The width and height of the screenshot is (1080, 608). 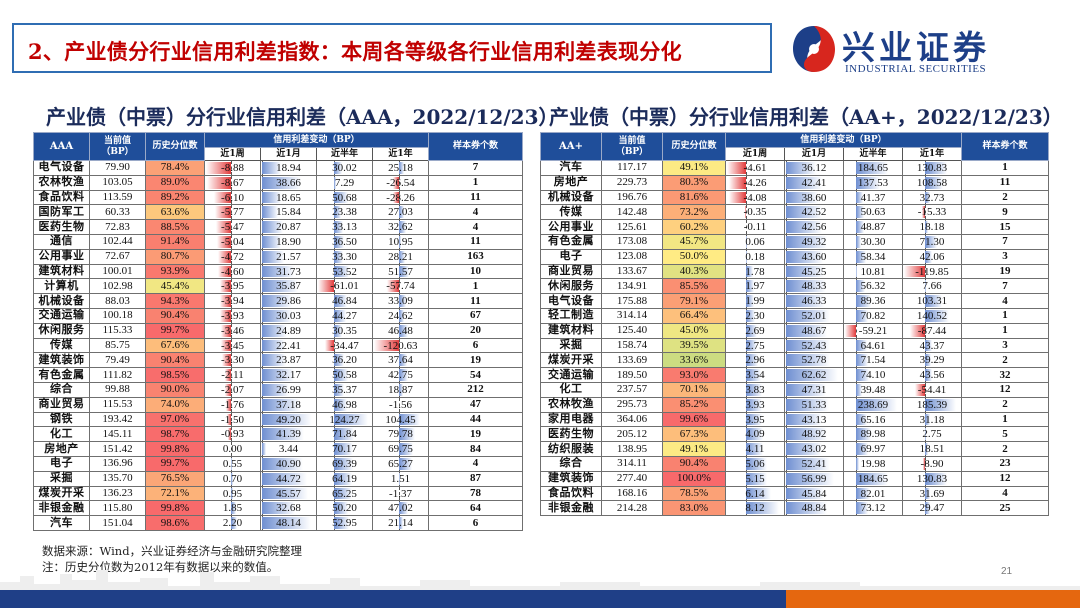 I want to click on current-value-cell: 151.42, so click(x=117, y=449).